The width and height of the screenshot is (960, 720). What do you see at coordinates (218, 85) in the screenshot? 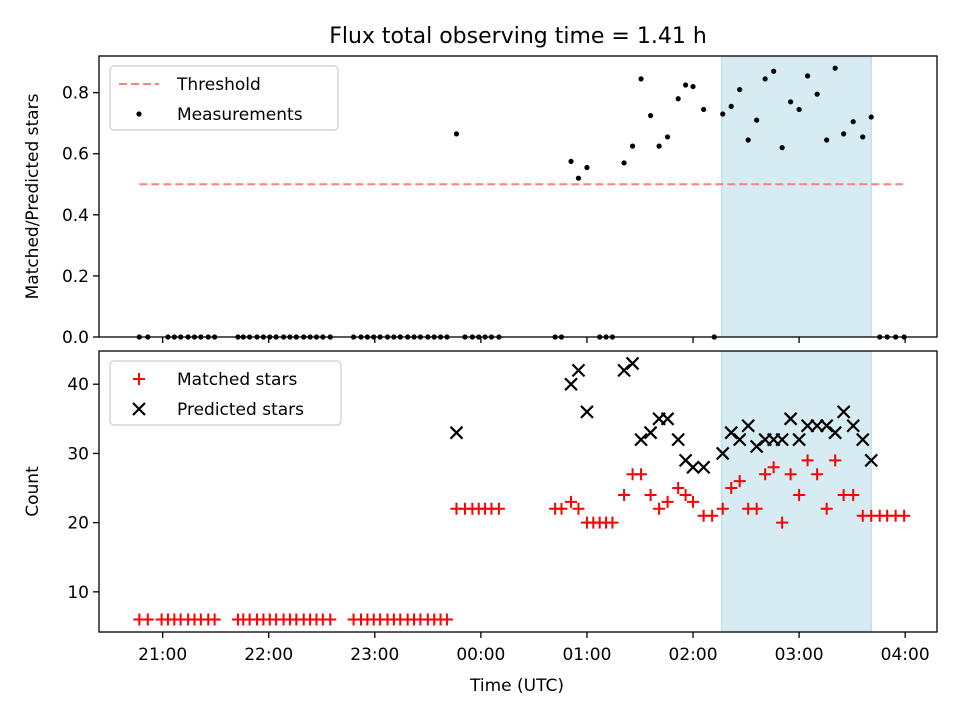
I see `legend-label: Threshold` at bounding box center [218, 85].